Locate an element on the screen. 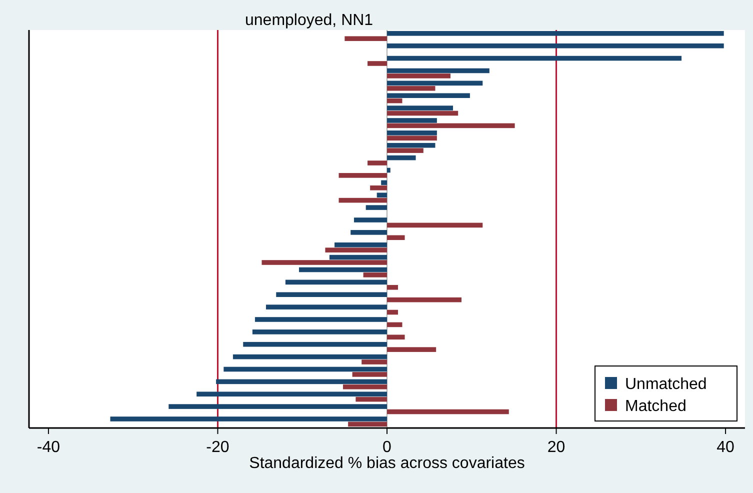  x-tick-label: -20 is located at coordinates (218, 447).